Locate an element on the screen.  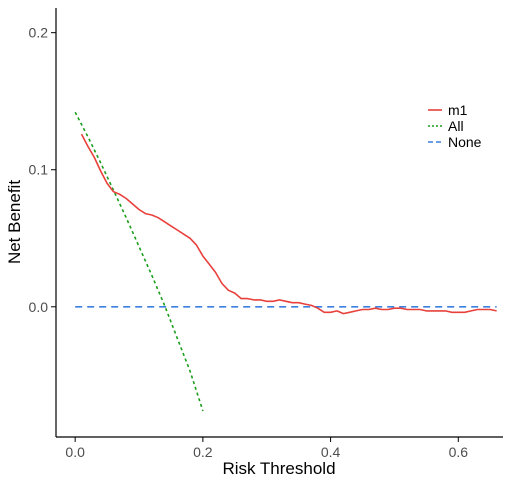
y-tick-label: 0.2 is located at coordinates (39, 33).